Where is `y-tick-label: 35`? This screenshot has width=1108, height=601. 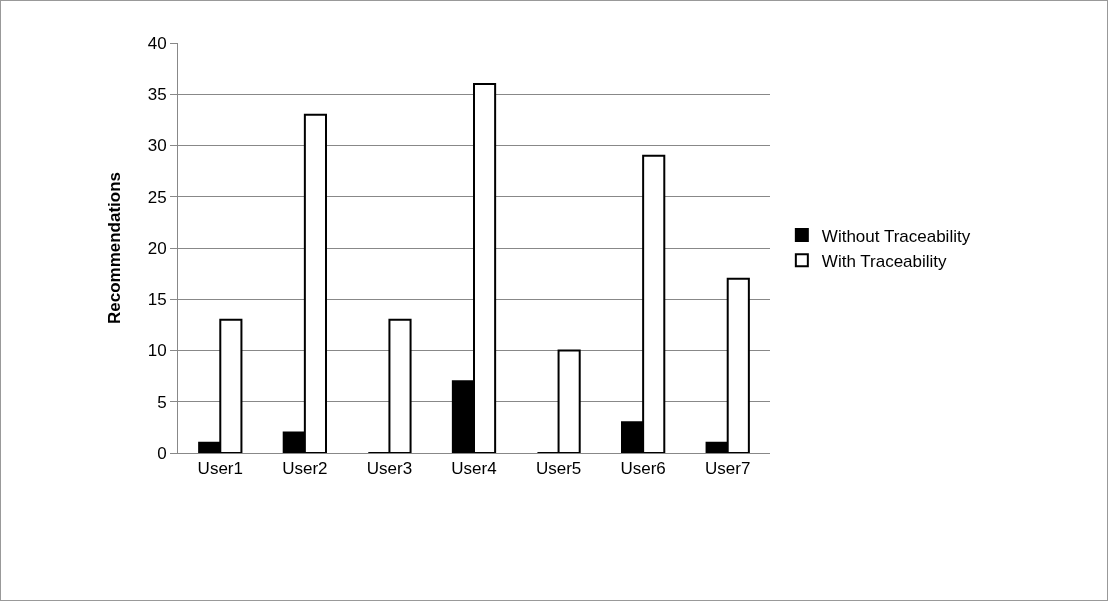
y-tick-label: 35 is located at coordinates (157, 95).